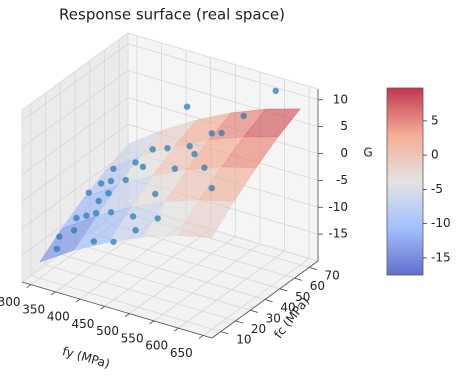 The height and width of the screenshot is (383, 465). I want to click on y-axis-line, so click(265, 299).